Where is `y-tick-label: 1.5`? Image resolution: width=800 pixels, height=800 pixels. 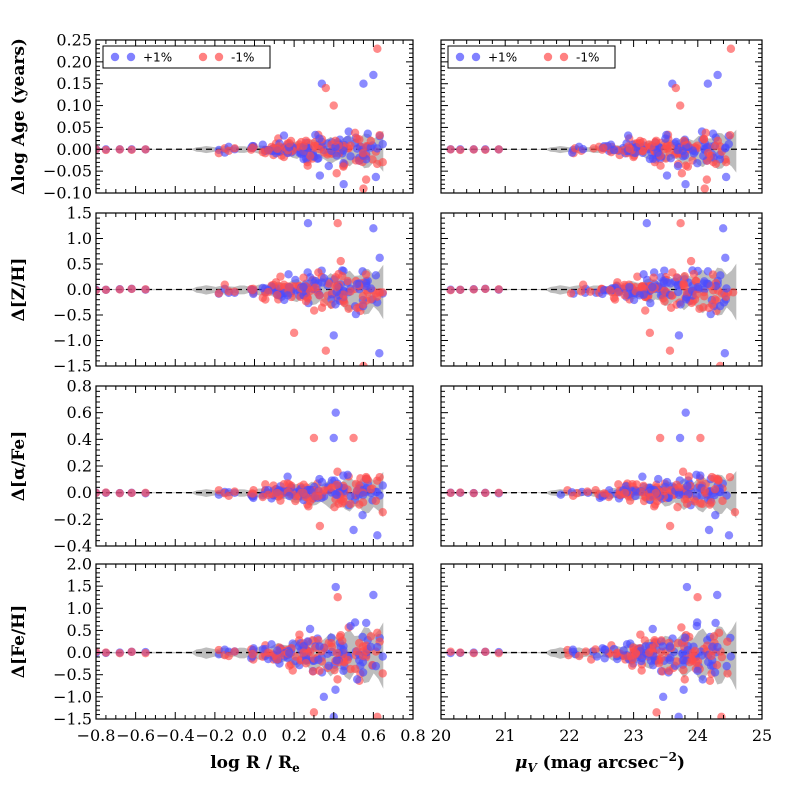
y-tick-label: 1.5 is located at coordinates (79, 586).